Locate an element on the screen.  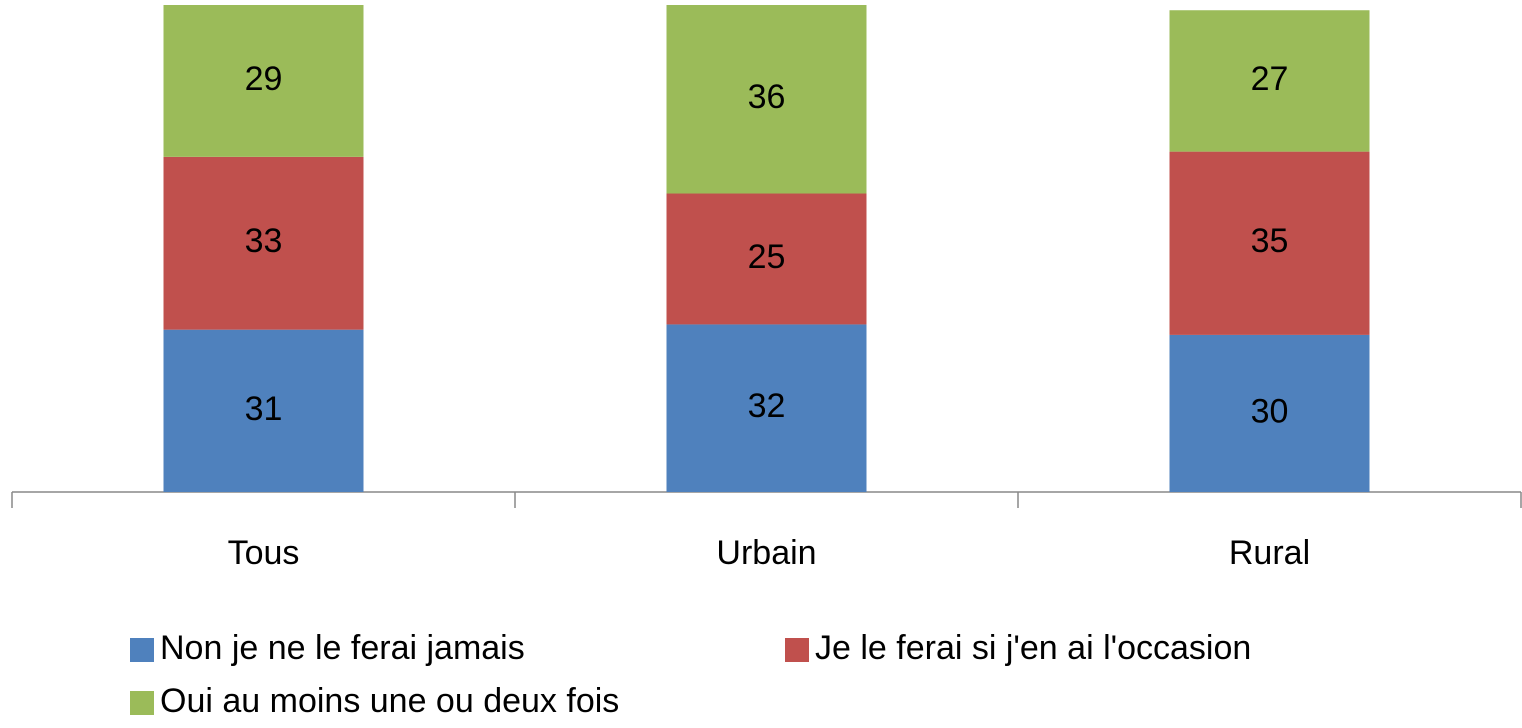
data-label: 30 is located at coordinates (1270, 411).